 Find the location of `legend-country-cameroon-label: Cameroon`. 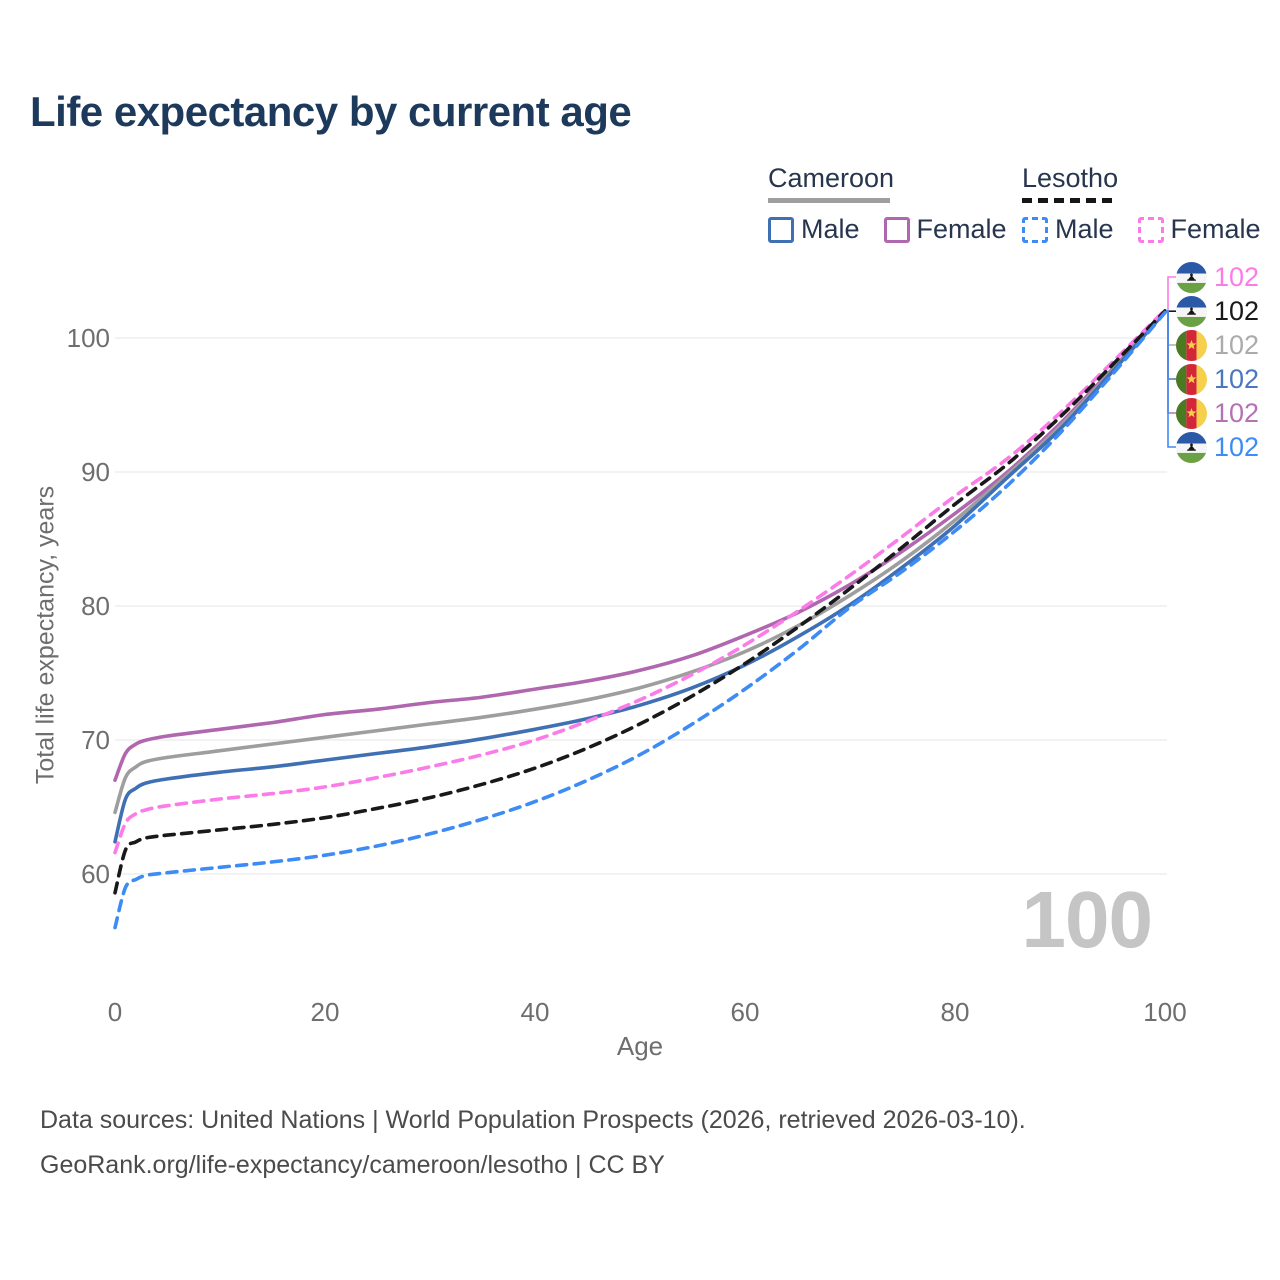

legend-country-cameroon-label: Cameroon is located at coordinates (831, 178).